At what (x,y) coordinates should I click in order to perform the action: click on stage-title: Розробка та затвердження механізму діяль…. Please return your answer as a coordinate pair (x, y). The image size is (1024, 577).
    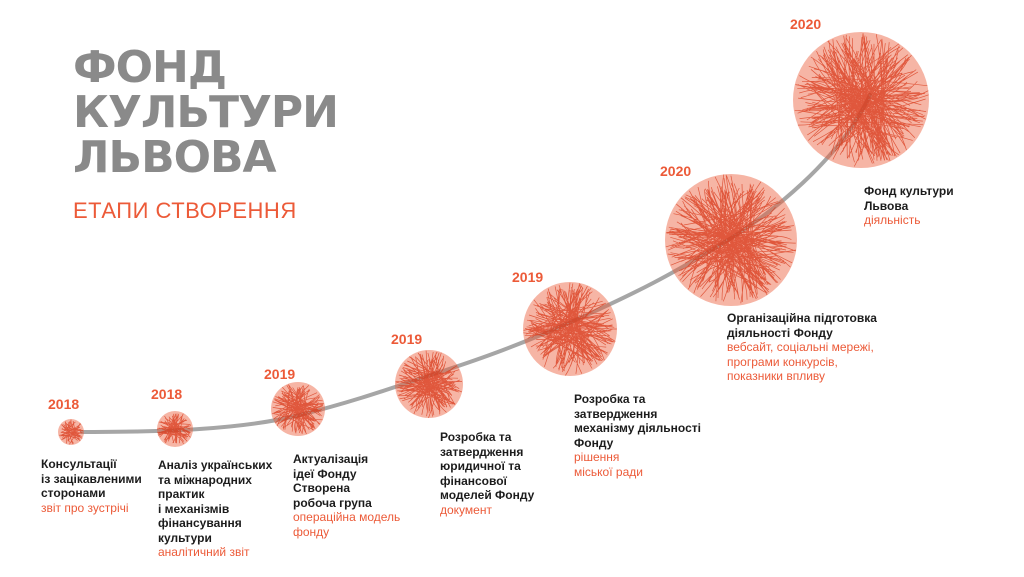
    Looking at the image, I should click on (637, 421).